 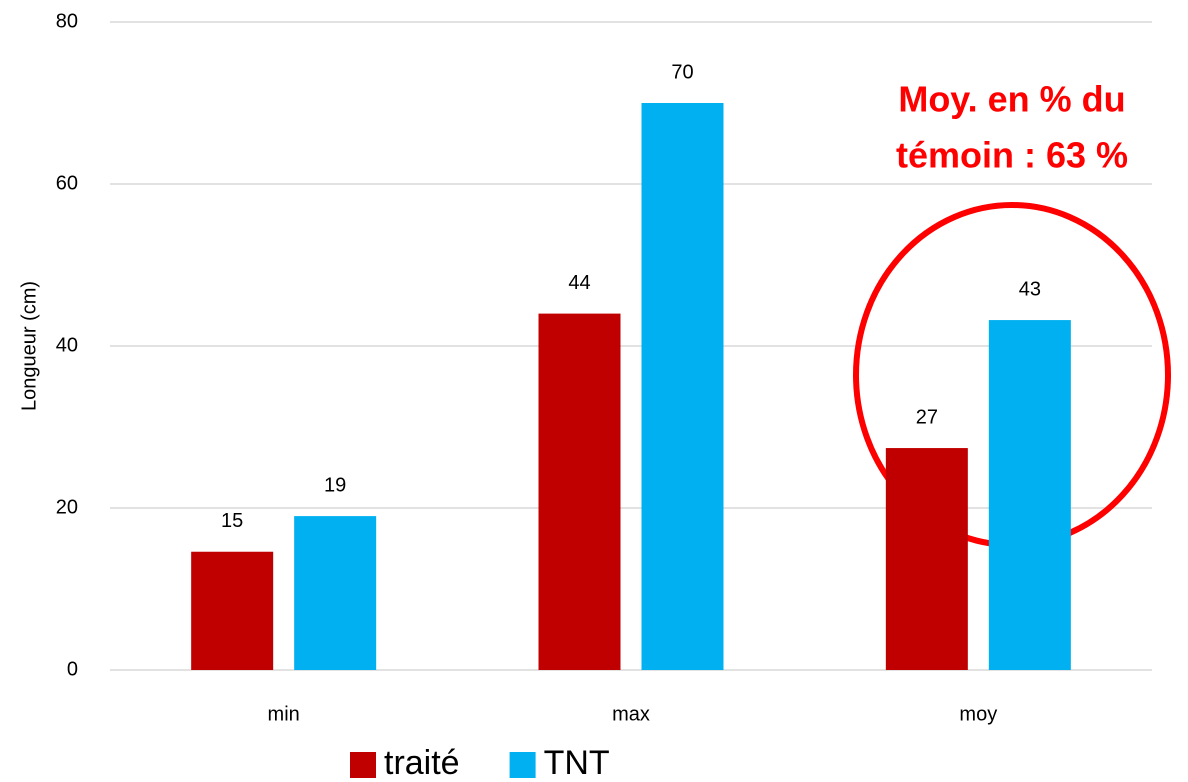 I want to click on value-label: 19, so click(x=335, y=485).